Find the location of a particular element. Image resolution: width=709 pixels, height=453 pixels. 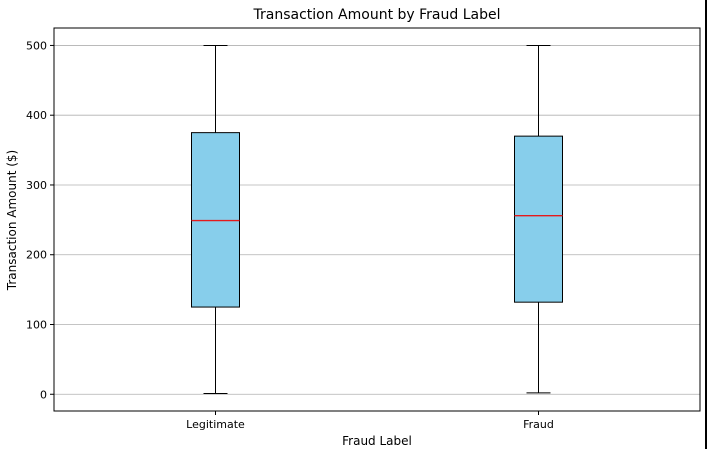

y-axis-label: Transaction Amount ($) is located at coordinates (12, 220).